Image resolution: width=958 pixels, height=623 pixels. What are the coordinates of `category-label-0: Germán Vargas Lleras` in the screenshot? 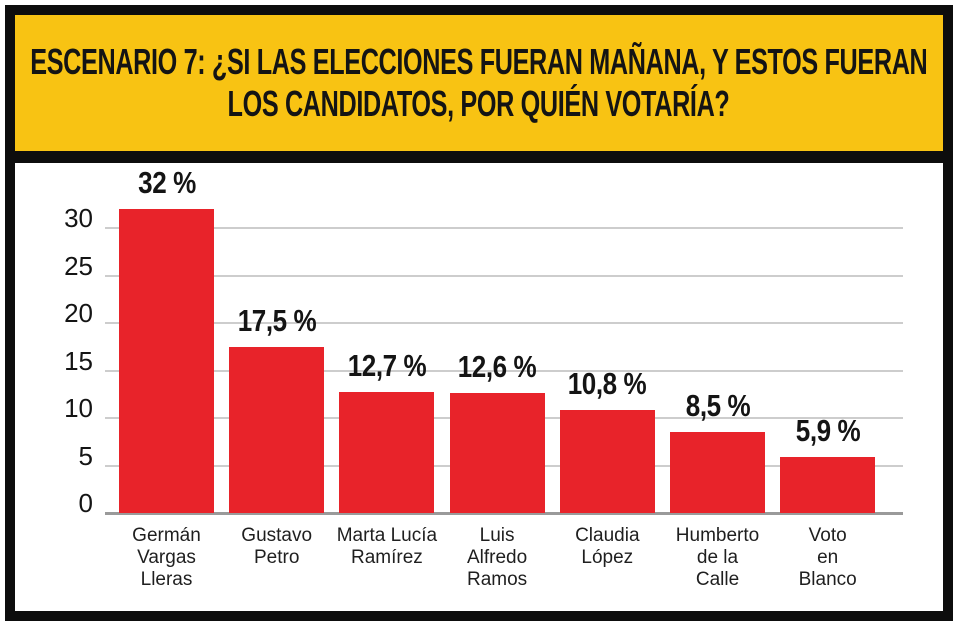 It's located at (166, 557).